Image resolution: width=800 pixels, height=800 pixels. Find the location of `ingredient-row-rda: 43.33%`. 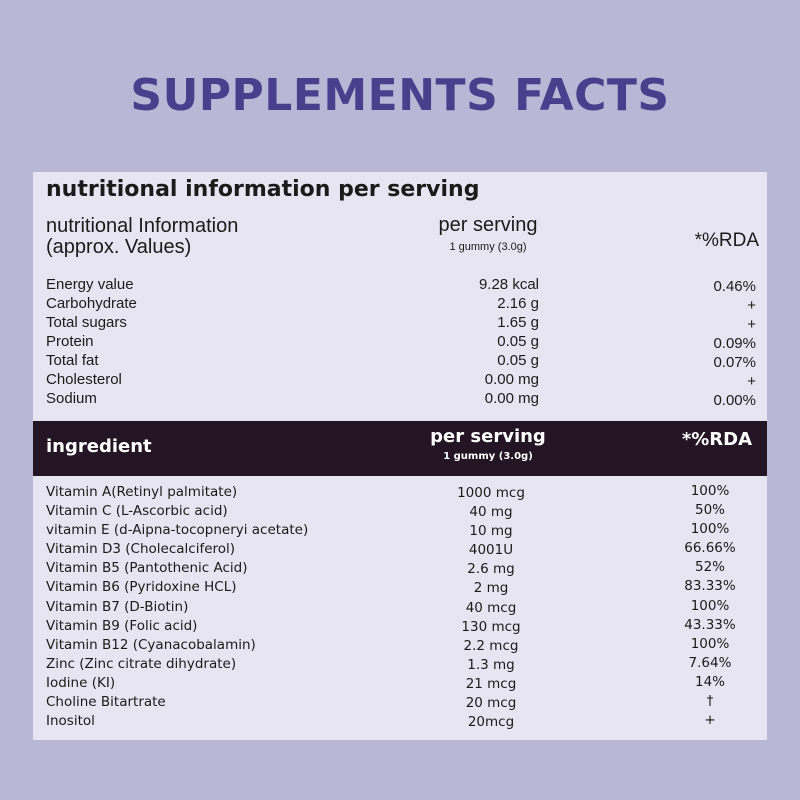

ingredient-row-rda: 43.33% is located at coordinates (710, 624).